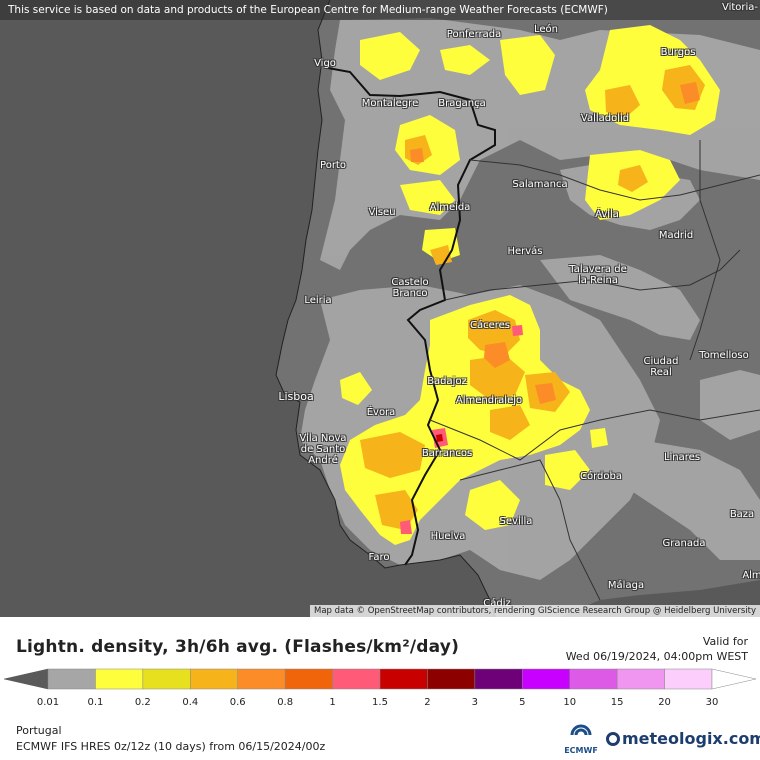 Image resolution: width=760 pixels, height=760 pixels. Describe the element at coordinates (734, 679) in the screenshot. I see `scale-high-arrow` at that location.